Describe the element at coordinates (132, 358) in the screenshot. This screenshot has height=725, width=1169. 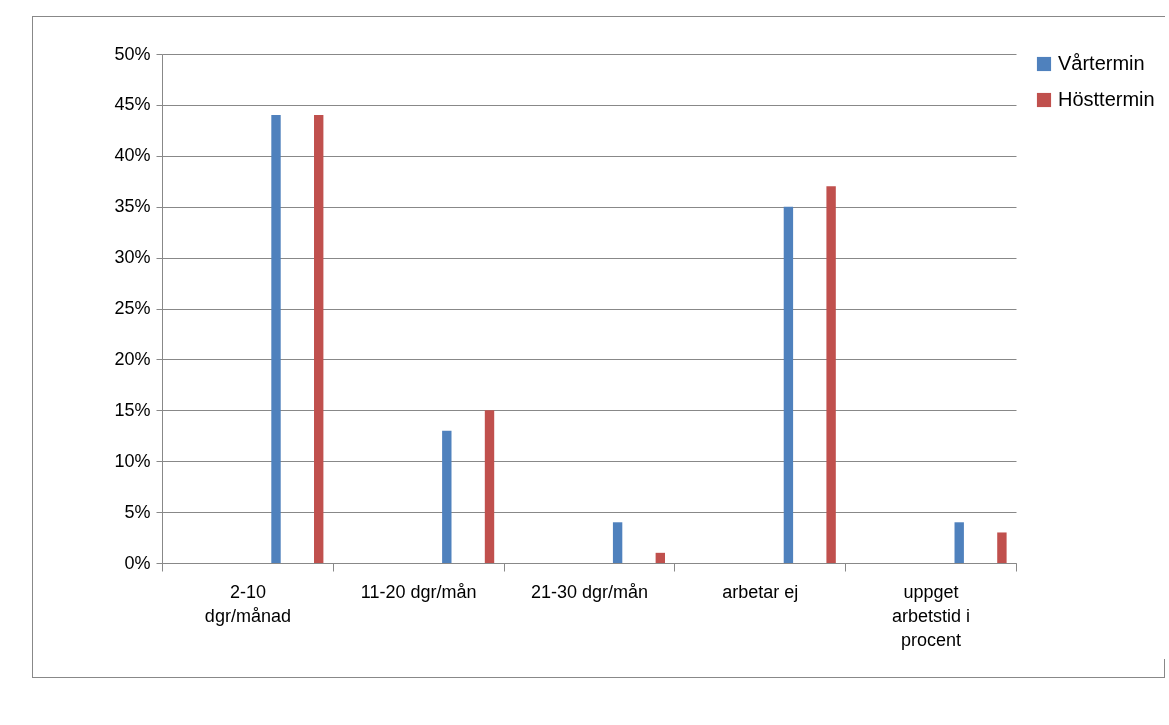
I see `y-tick-label: 20%` at that location.